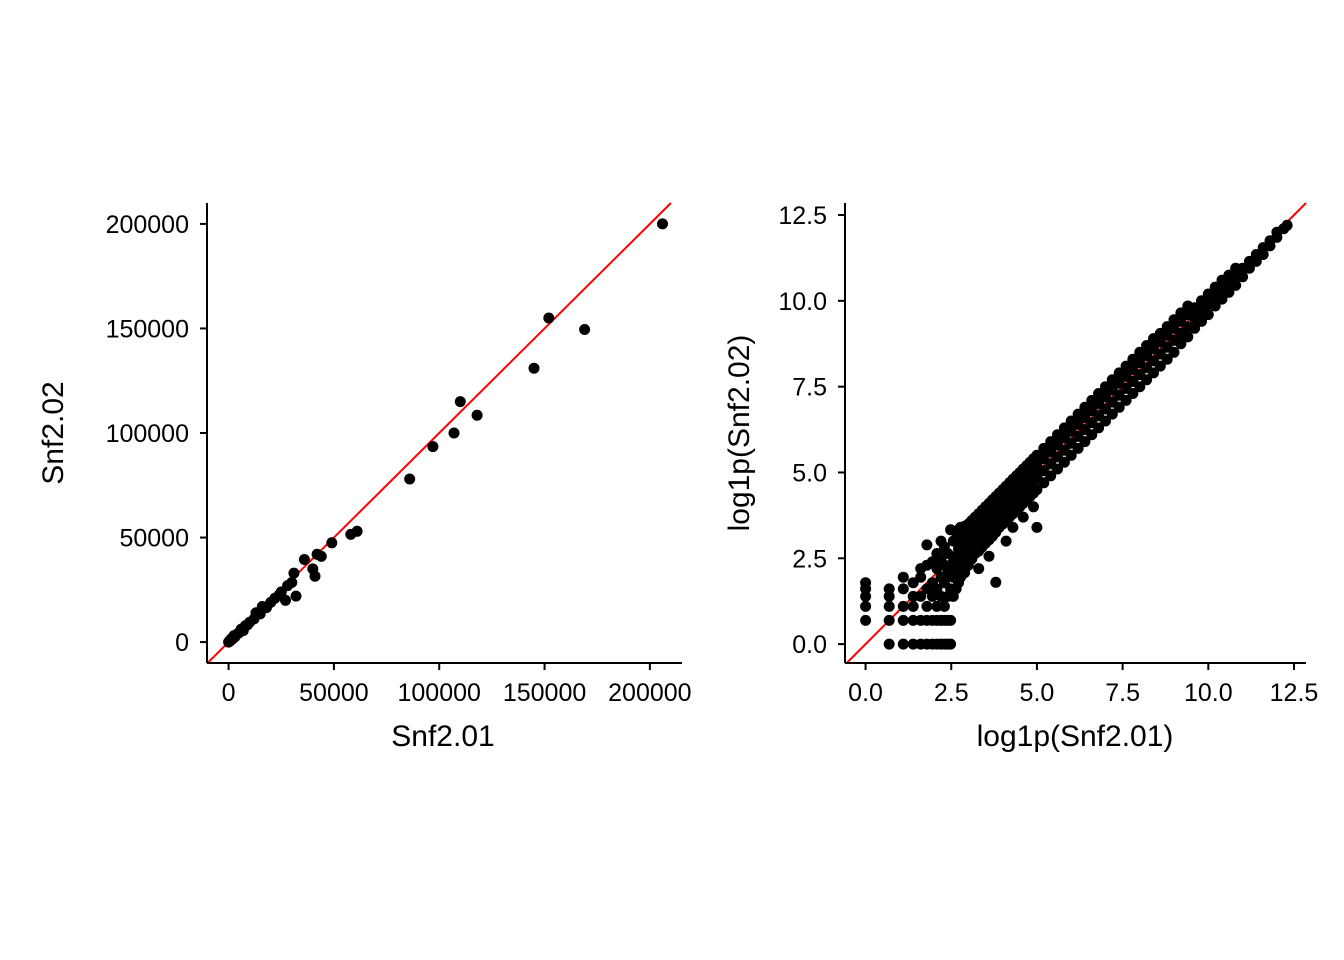  What do you see at coordinates (334, 693) in the screenshot?
I see `left-x-tick-label: 50000` at bounding box center [334, 693].